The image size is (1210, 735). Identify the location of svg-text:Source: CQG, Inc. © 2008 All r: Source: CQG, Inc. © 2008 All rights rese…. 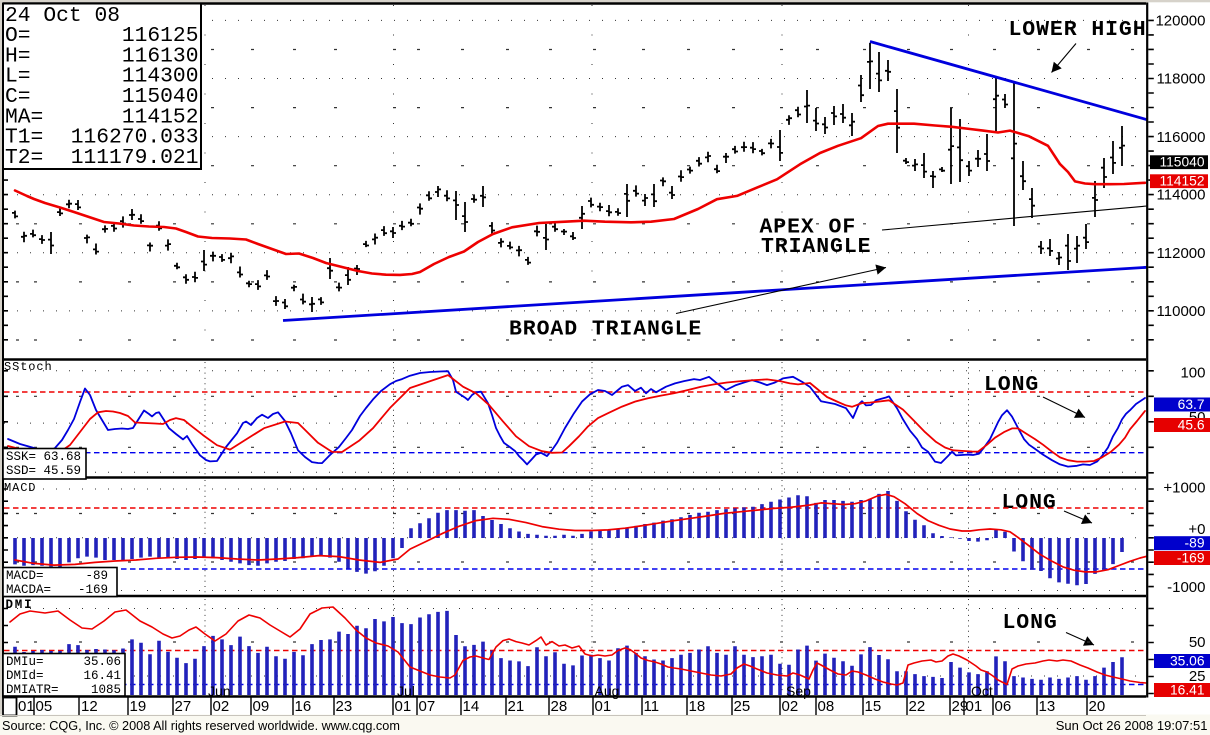
(201, 726).